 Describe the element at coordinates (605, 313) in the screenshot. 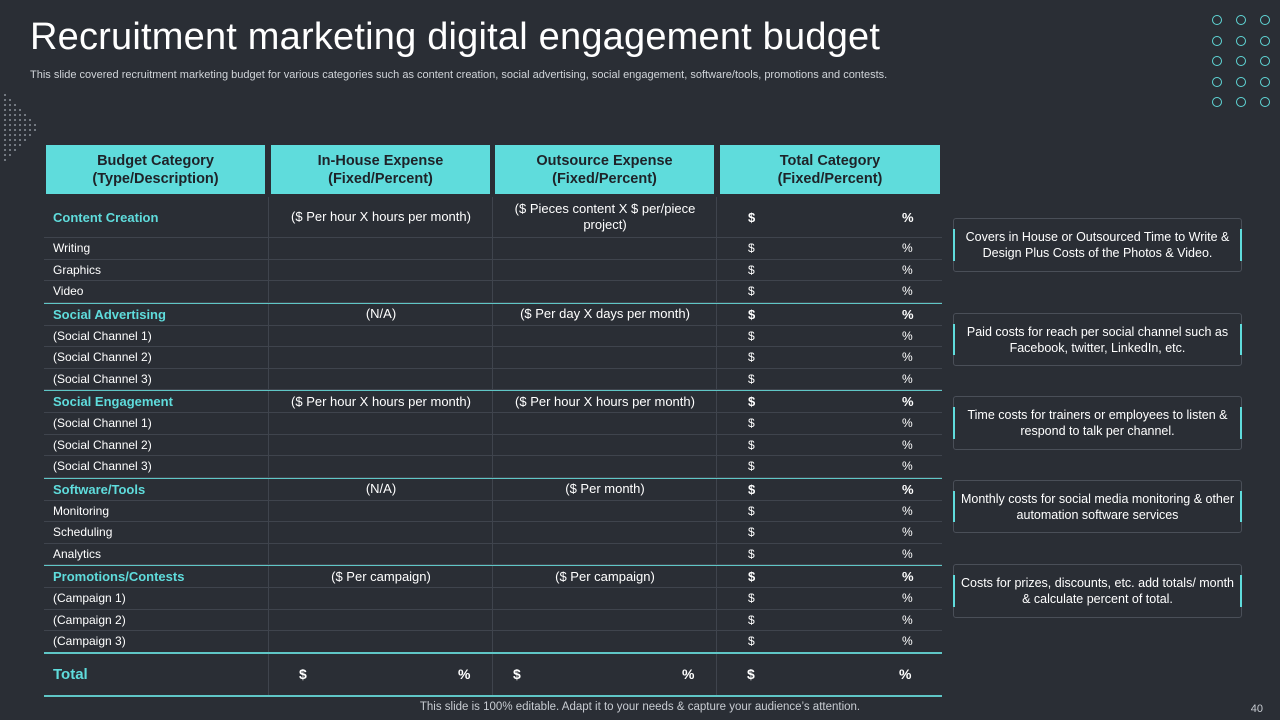

I see `section-outsource: ($ Per day X days per month)` at that location.